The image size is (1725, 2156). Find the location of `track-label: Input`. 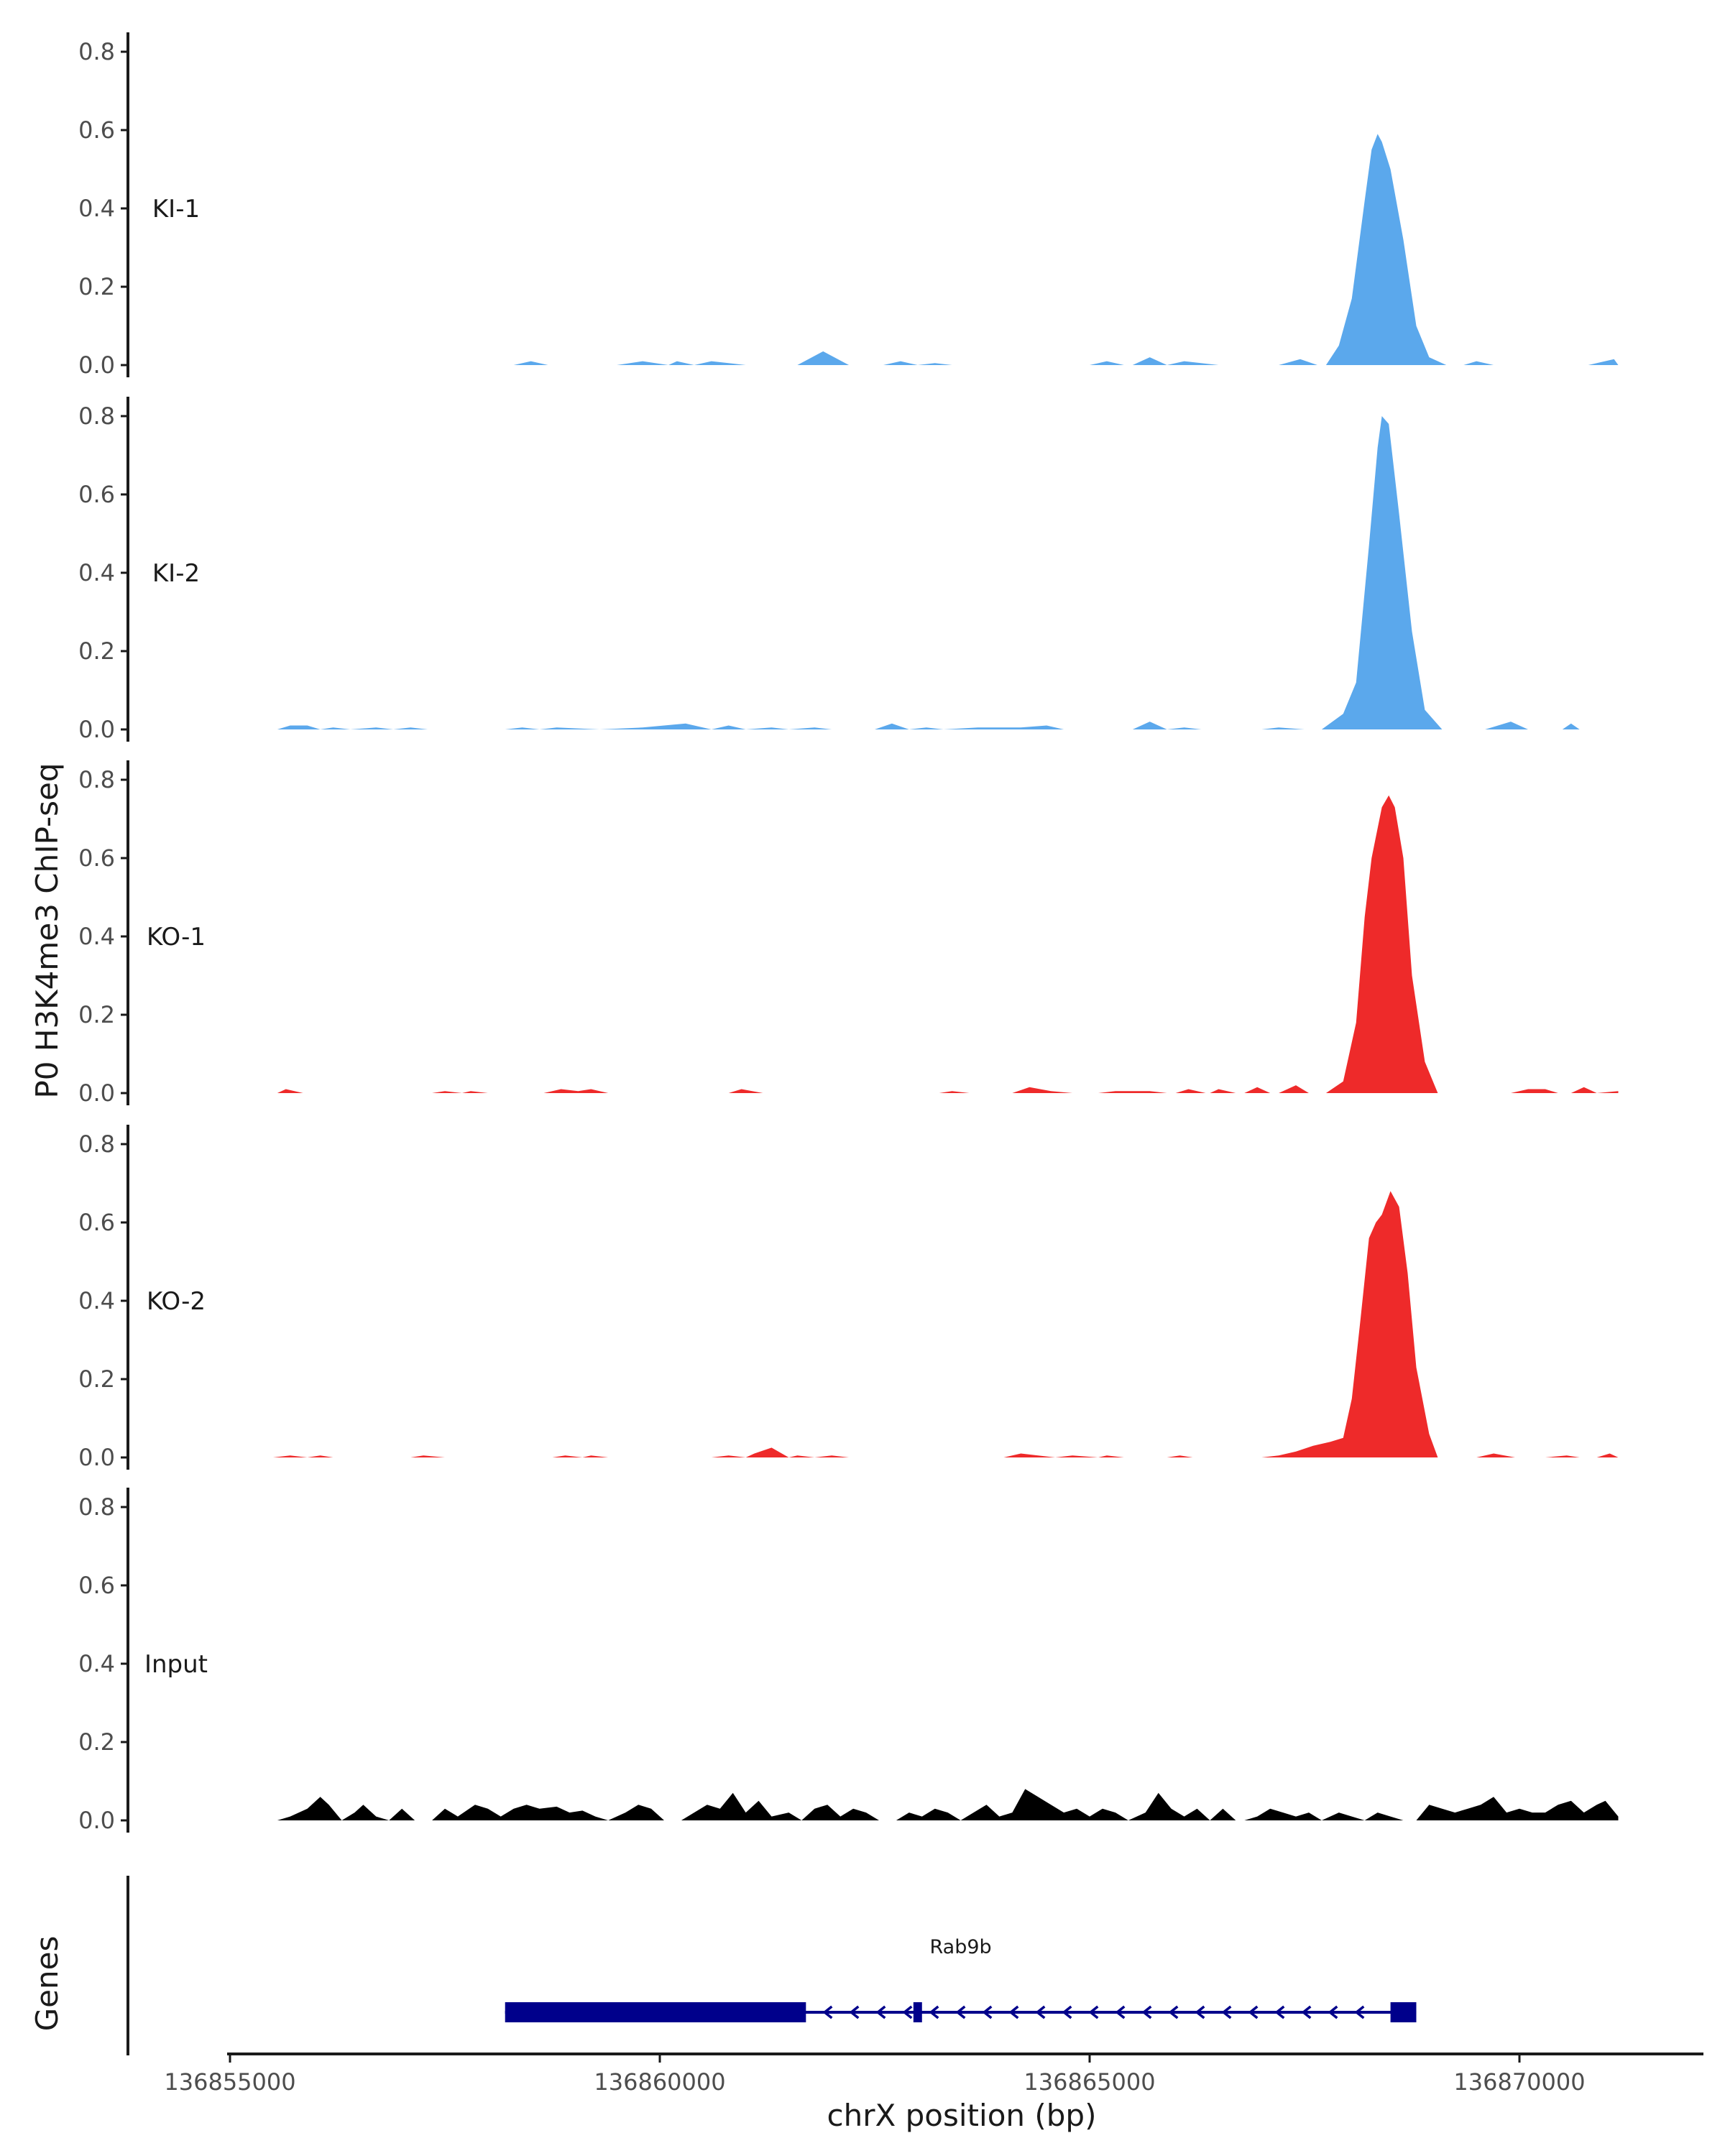

track-label: Input is located at coordinates (176, 1665).